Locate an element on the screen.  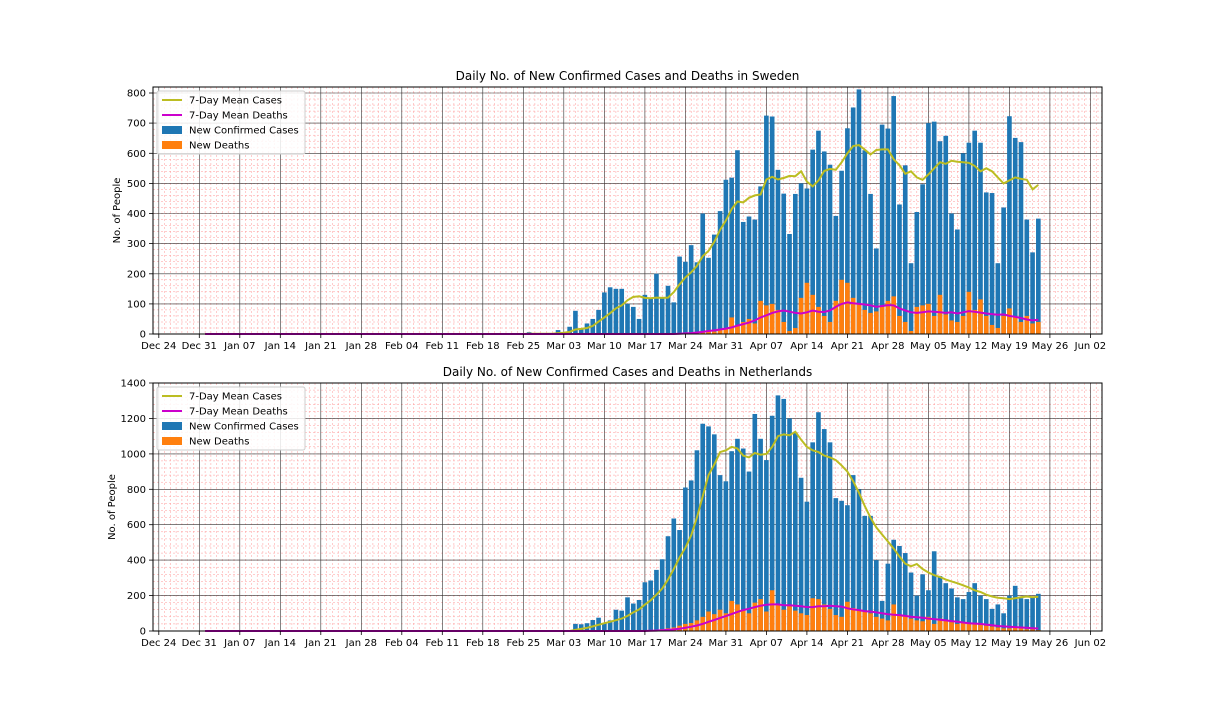
cases-bars is located at coordinates (798, 513).